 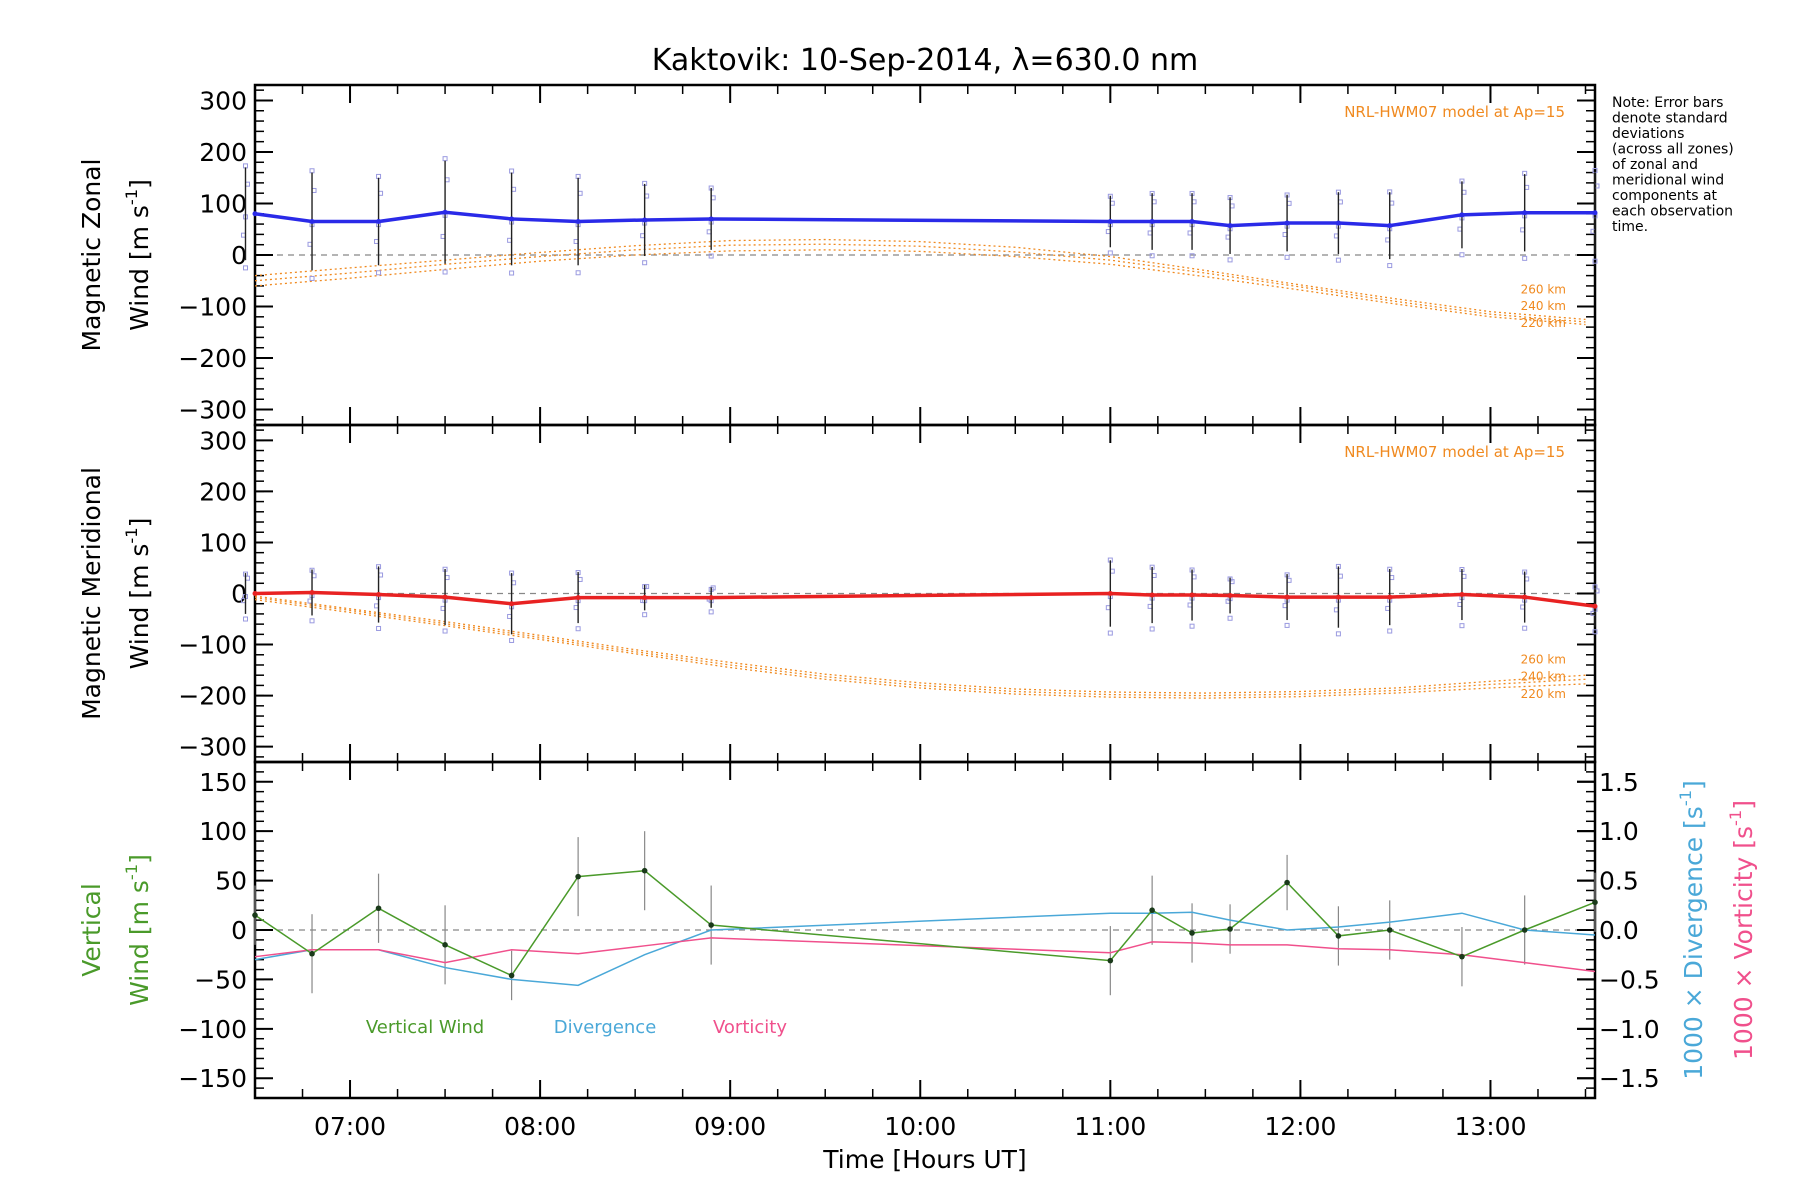 I want to click on meridional-y-tick-label: −200, so click(x=212, y=696).